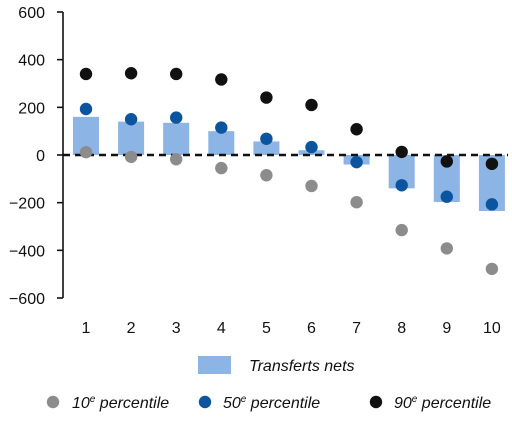  Describe the element at coordinates (31, 108) in the screenshot. I see `y-tick-label: 200` at that location.